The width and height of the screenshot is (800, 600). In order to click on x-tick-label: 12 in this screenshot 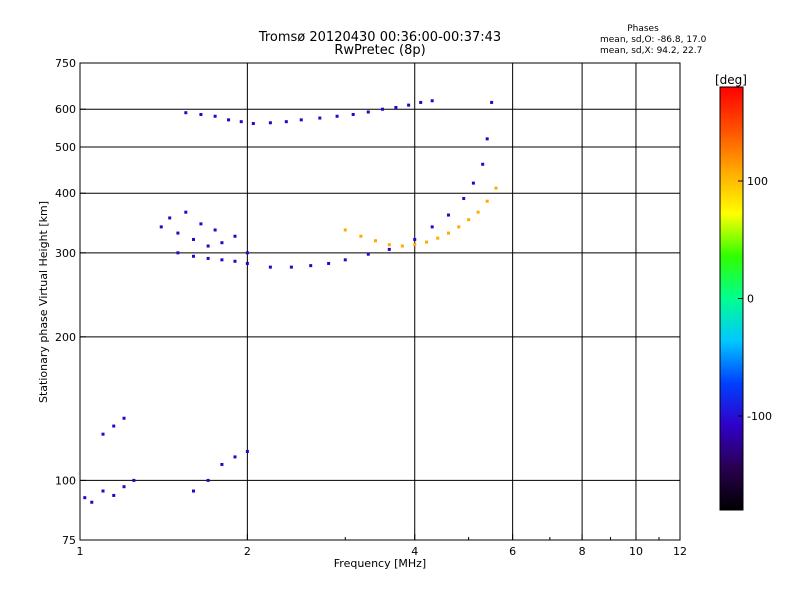, I will do `click(680, 551)`.